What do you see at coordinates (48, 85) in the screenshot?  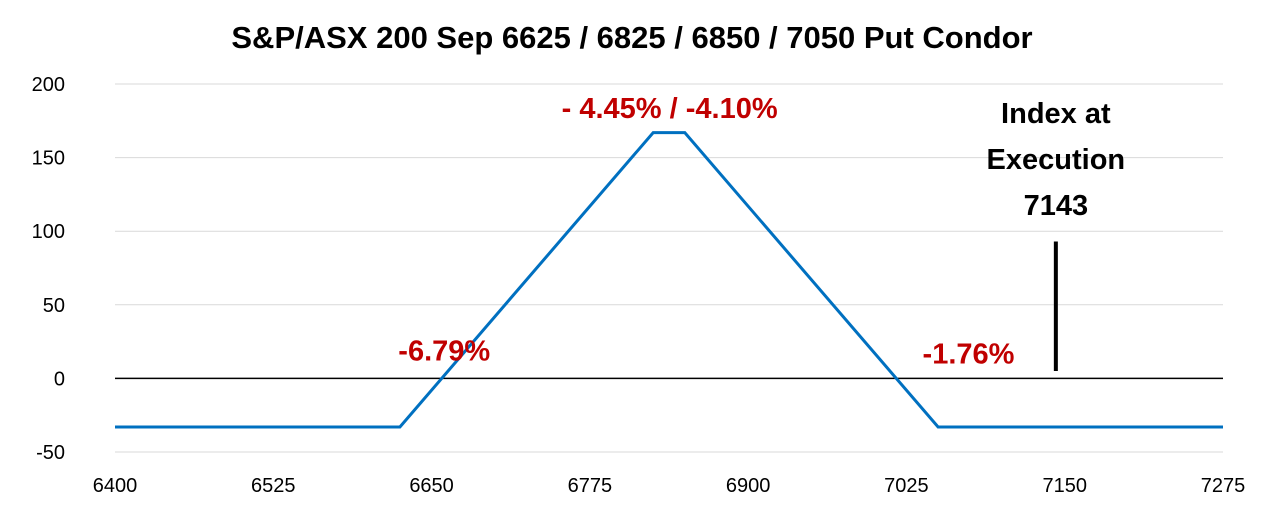 I see `y-tick-label: 200` at bounding box center [48, 85].